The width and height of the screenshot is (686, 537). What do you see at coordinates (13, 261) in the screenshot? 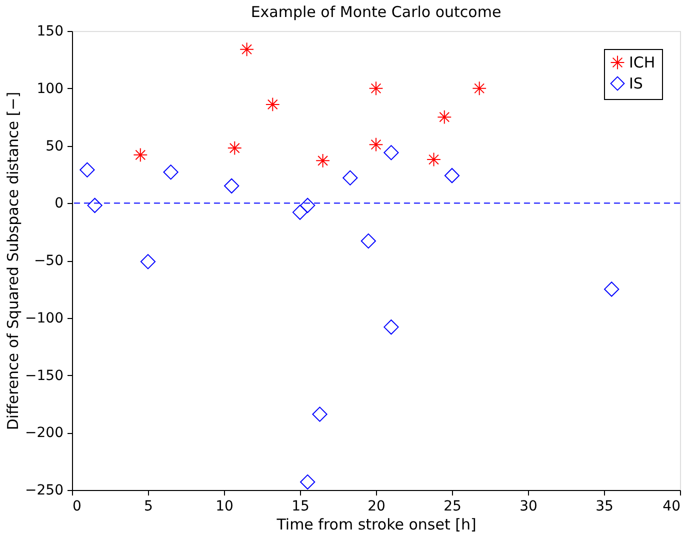
I see `y-axis-title: Difference of Squared Subspace distance [−]` at bounding box center [13, 261].